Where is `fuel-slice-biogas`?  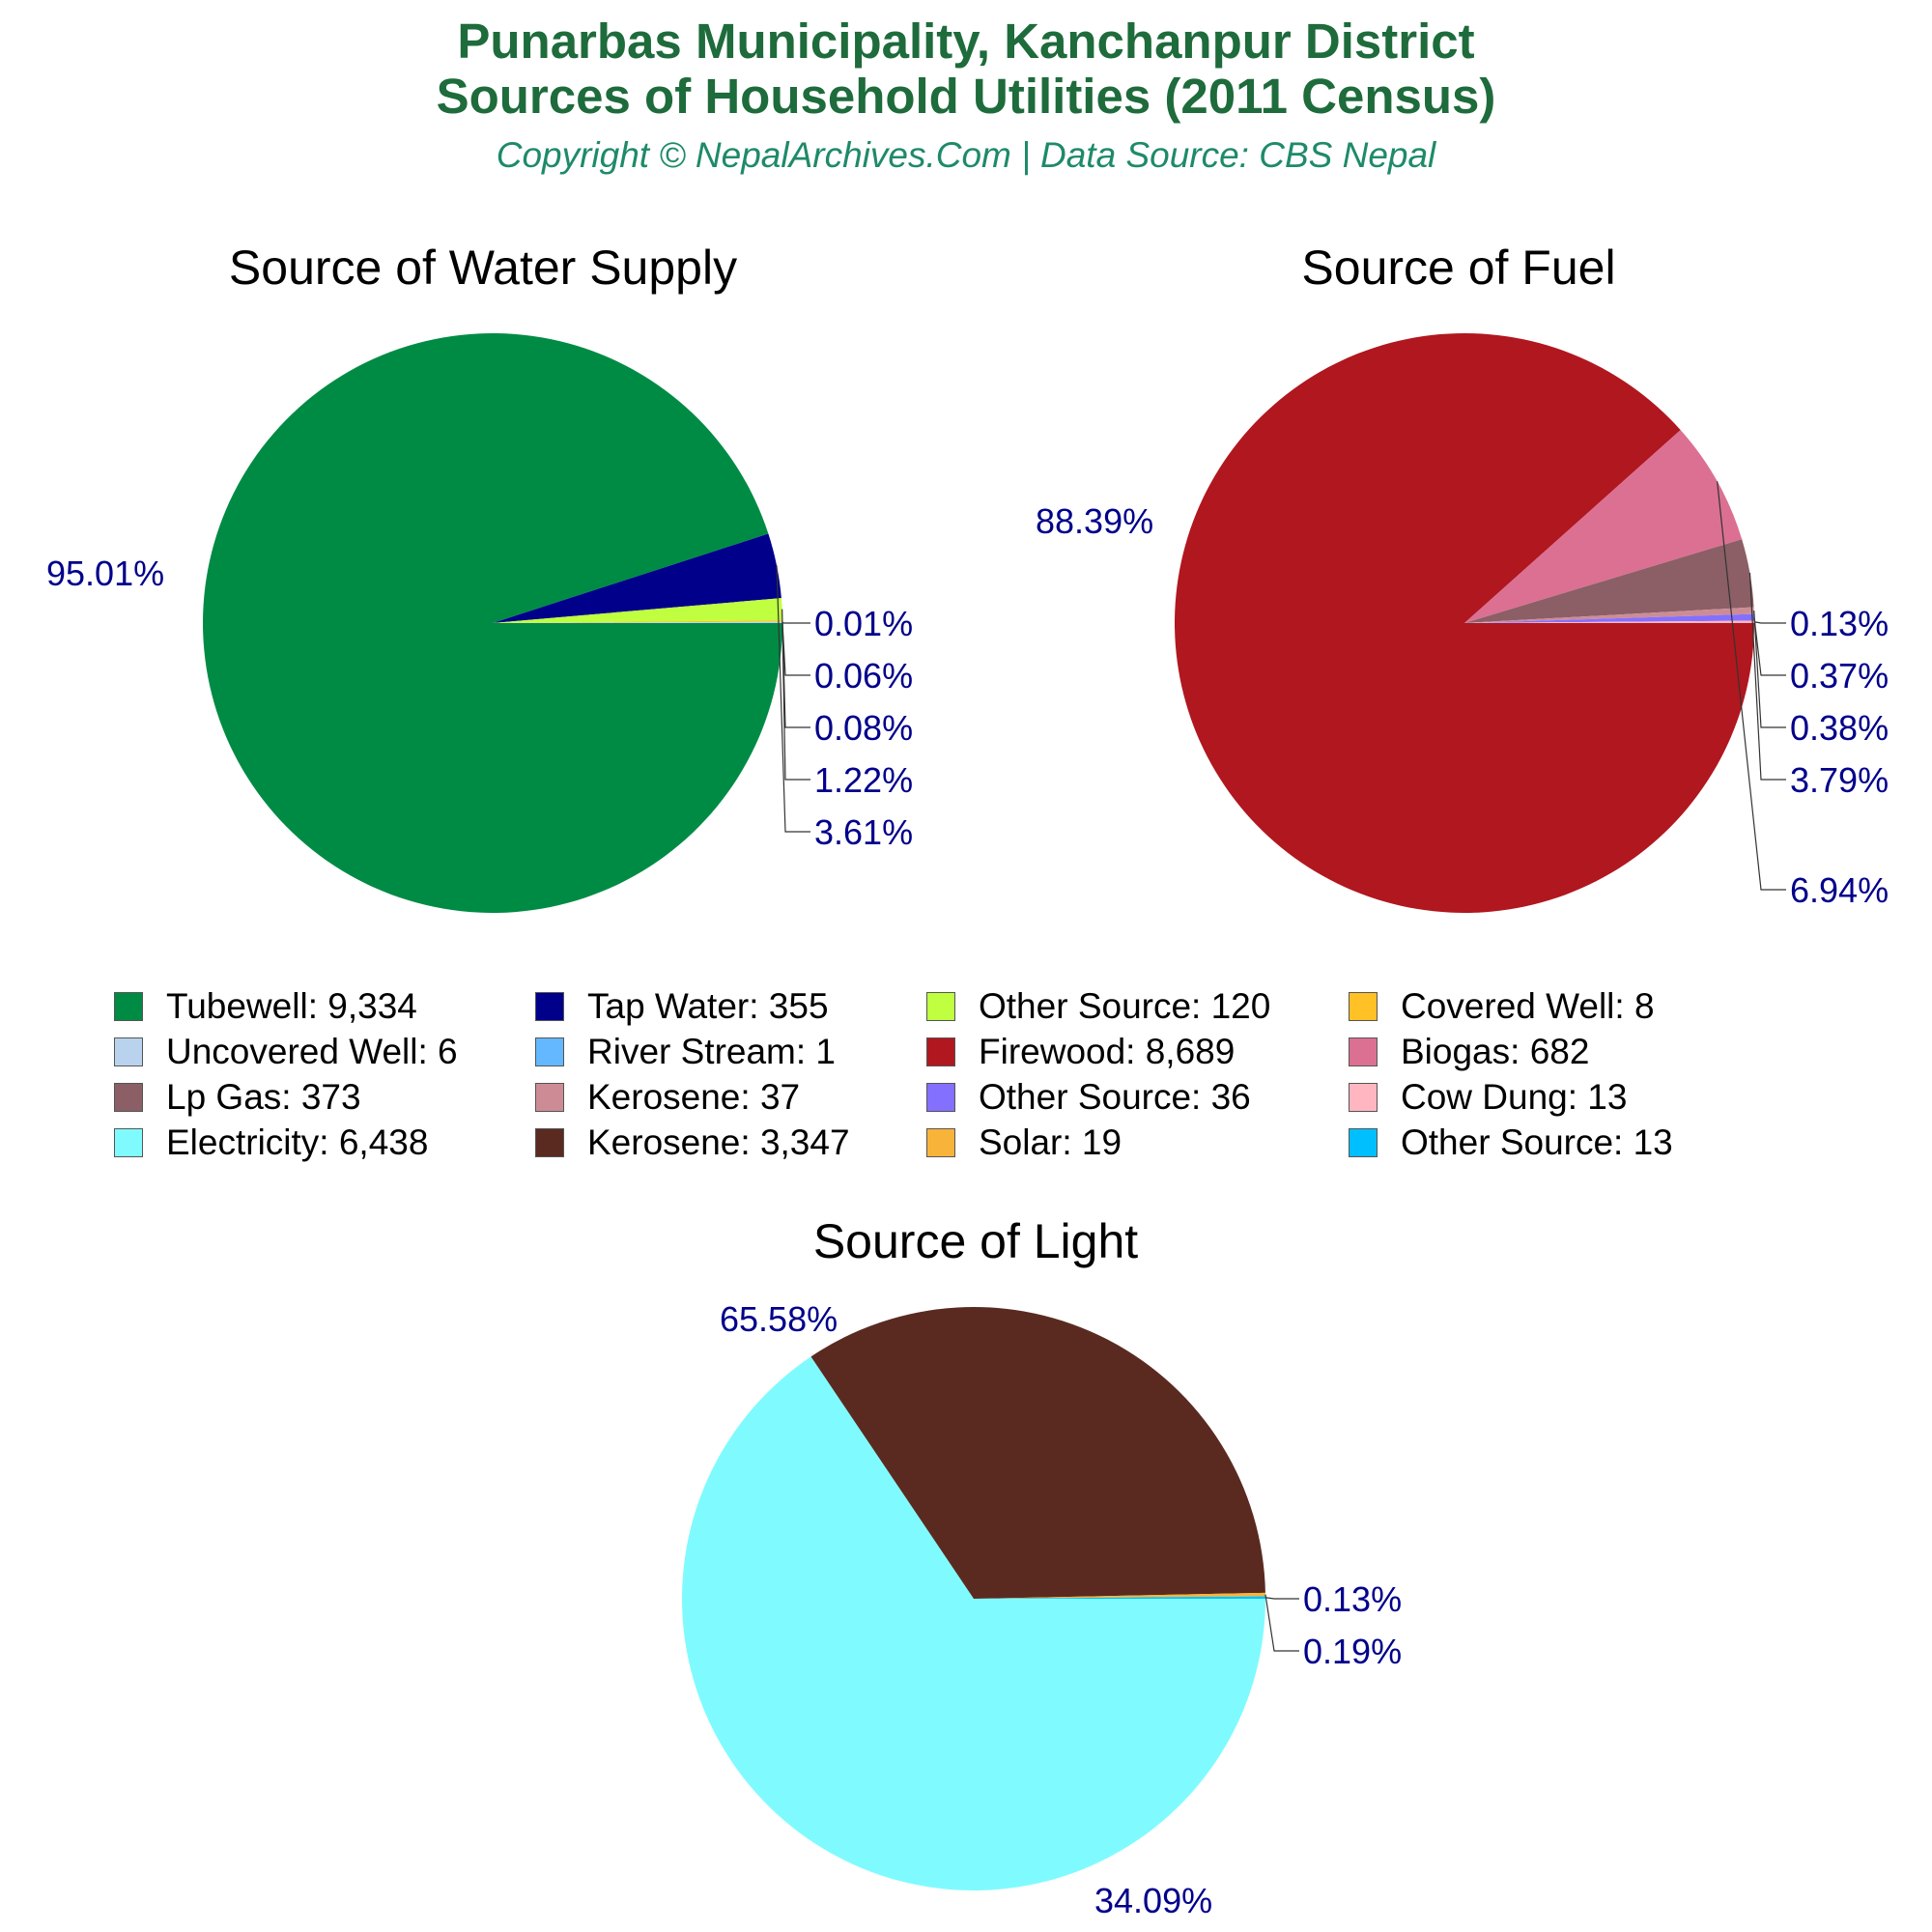
fuel-slice-biogas is located at coordinates (1603, 526).